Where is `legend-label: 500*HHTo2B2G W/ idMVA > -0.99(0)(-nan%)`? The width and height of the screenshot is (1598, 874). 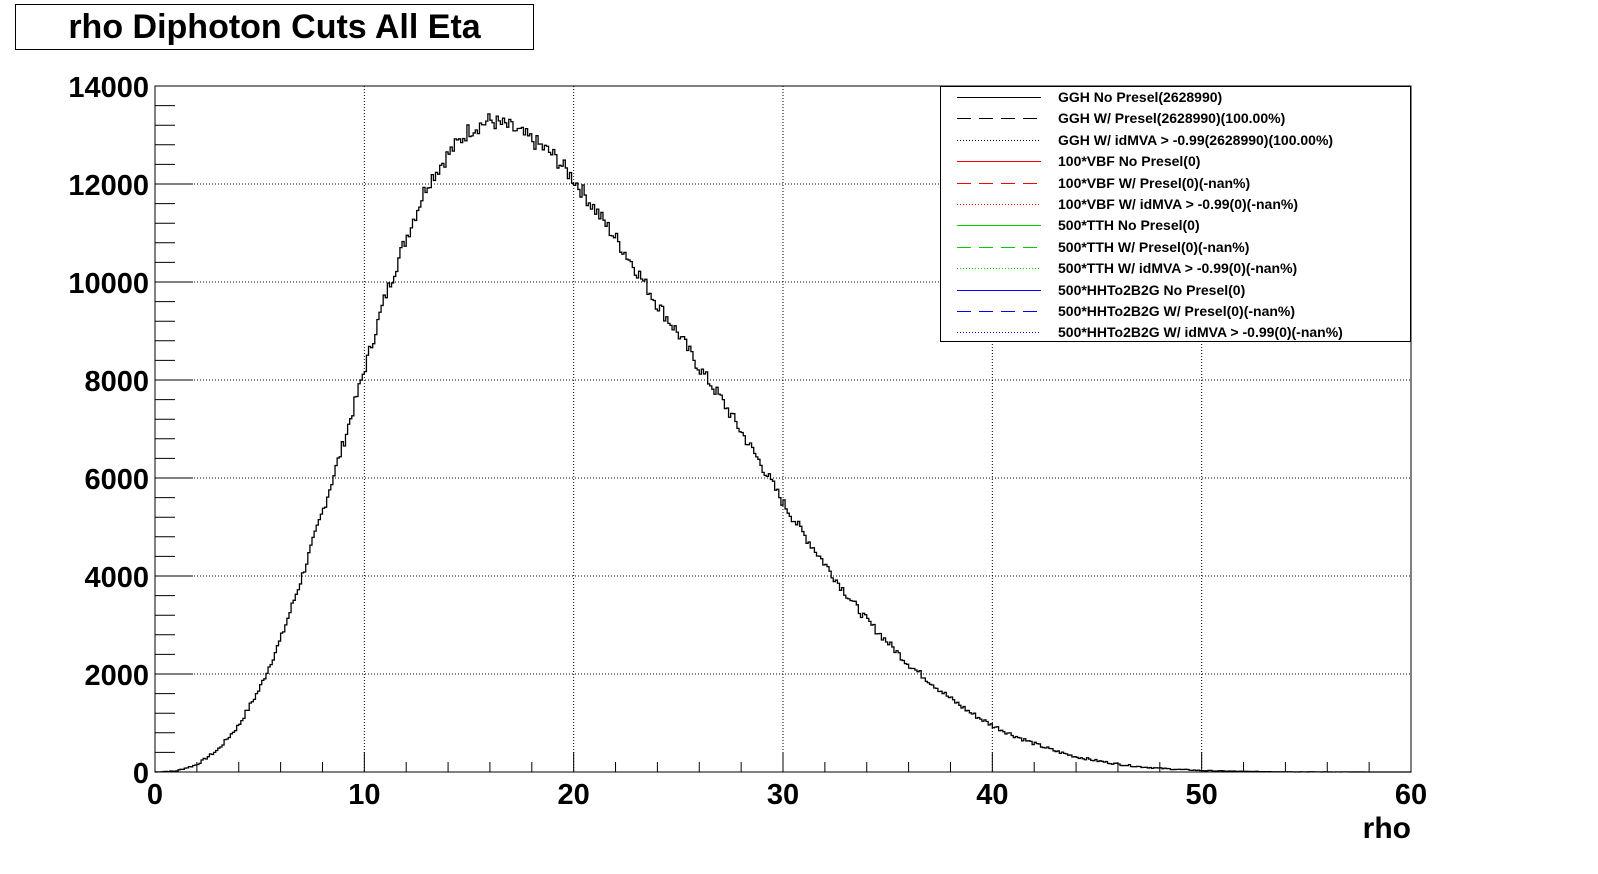 legend-label: 500*HHTo2B2G W/ idMVA > -0.99(0)(-nan%) is located at coordinates (1200, 332).